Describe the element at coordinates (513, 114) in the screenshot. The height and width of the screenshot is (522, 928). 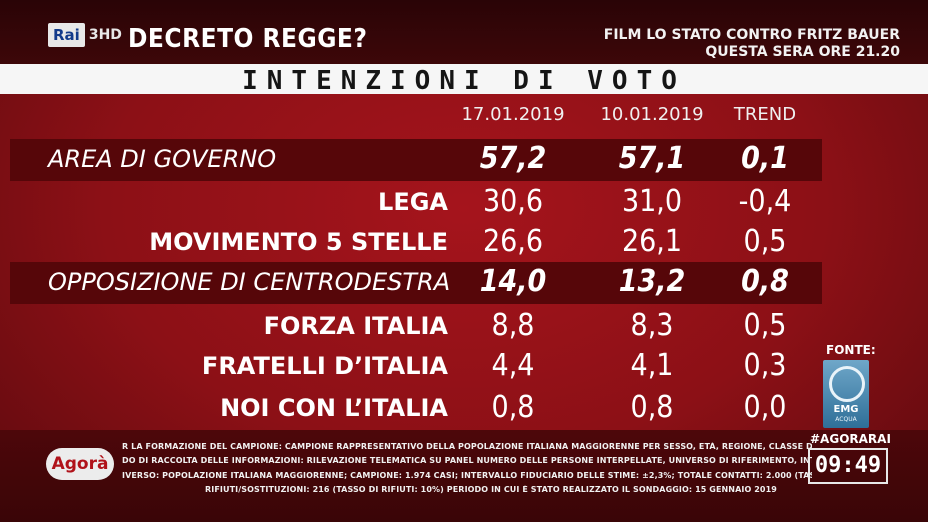
I see `column-header-date-1: 17.01.2019` at that location.